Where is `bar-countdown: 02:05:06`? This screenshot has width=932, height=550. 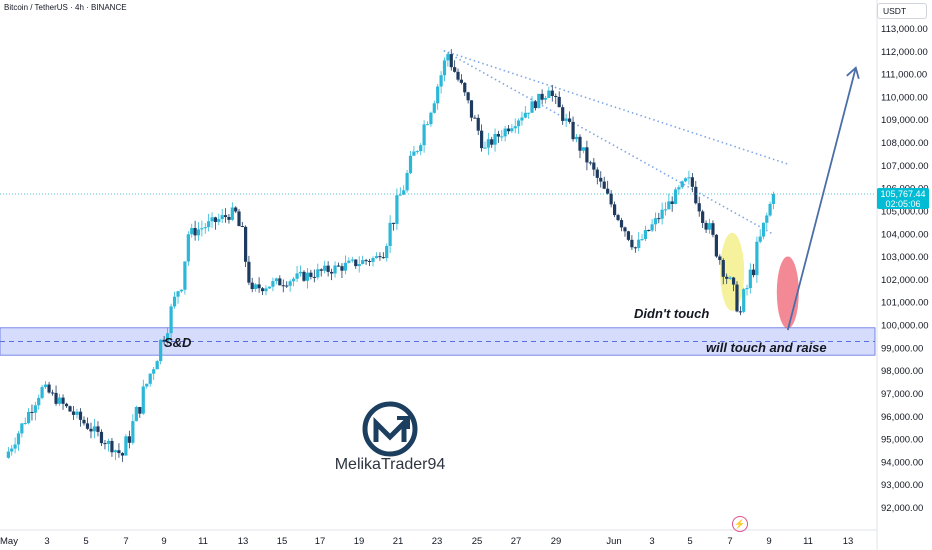 bar-countdown: 02:05:06 is located at coordinates (903, 204).